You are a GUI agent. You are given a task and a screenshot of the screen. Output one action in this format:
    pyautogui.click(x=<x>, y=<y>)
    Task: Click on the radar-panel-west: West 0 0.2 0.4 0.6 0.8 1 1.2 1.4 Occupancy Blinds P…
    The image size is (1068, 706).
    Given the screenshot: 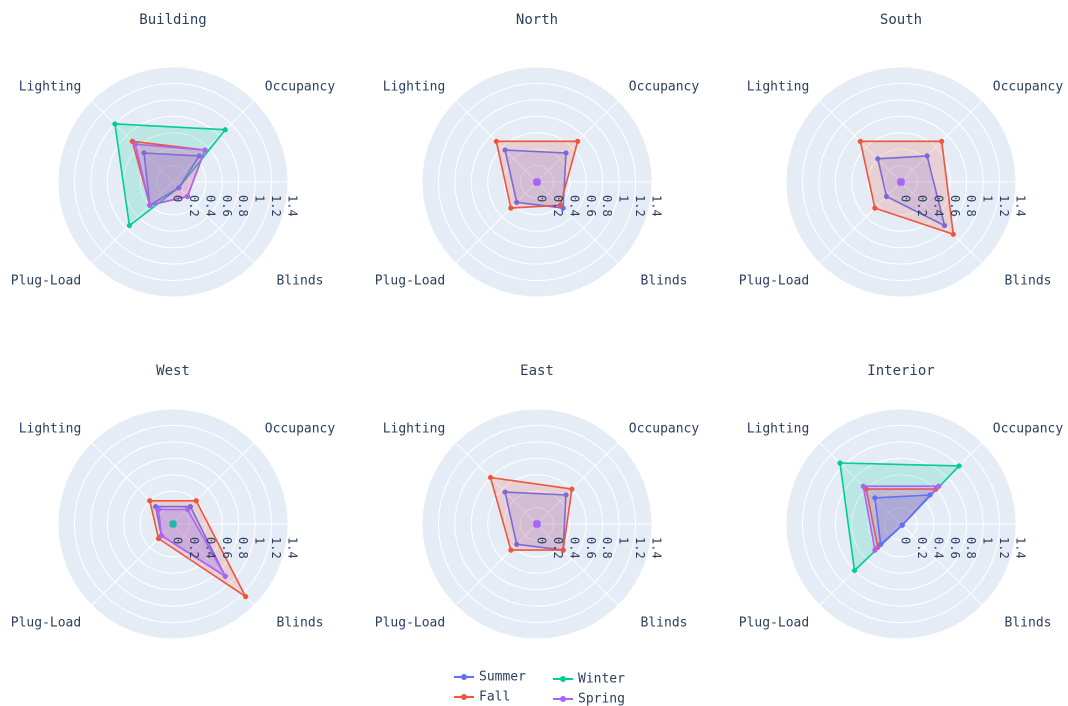 What is the action you would take?
    pyautogui.click(x=173, y=501)
    